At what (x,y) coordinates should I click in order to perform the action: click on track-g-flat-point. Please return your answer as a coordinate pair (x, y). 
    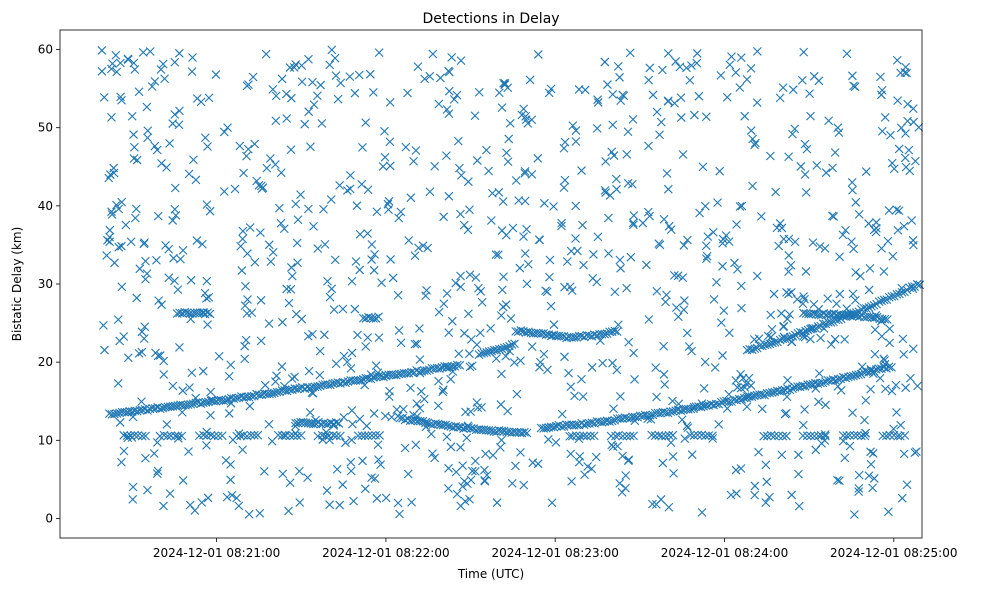
    Looking at the image, I should click on (862, 315).